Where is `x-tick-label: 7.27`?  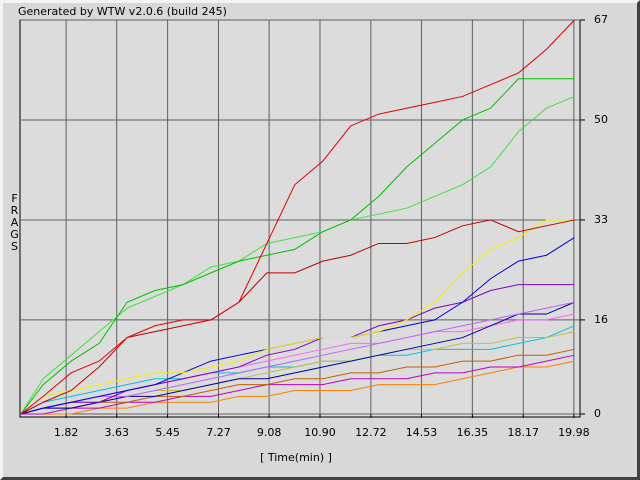 x-tick-label: 7.27 is located at coordinates (218, 432).